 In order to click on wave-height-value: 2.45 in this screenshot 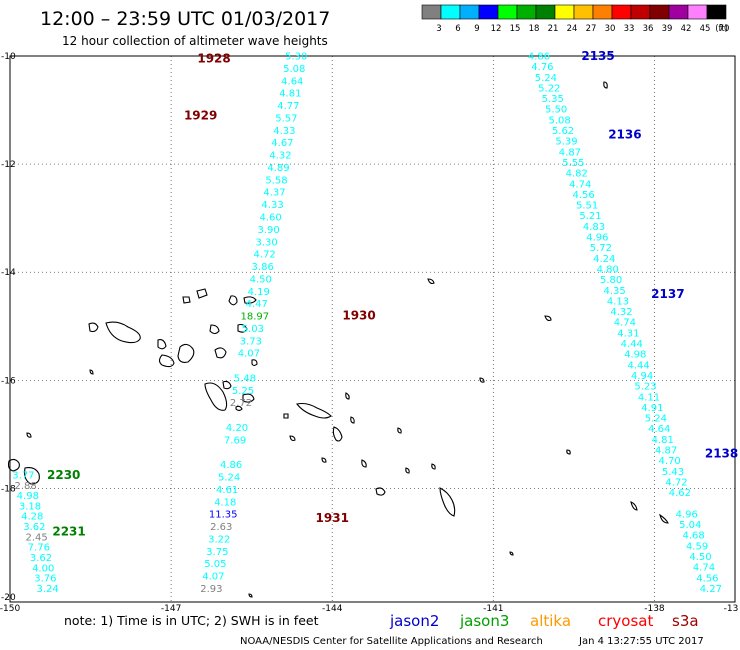, I will do `click(36, 537)`.